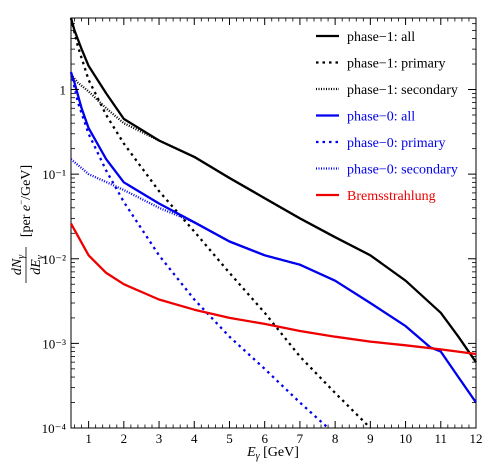 The height and width of the screenshot is (465, 498). What do you see at coordinates (229, 438) in the screenshot?
I see `x-tick-label: 5` at bounding box center [229, 438].